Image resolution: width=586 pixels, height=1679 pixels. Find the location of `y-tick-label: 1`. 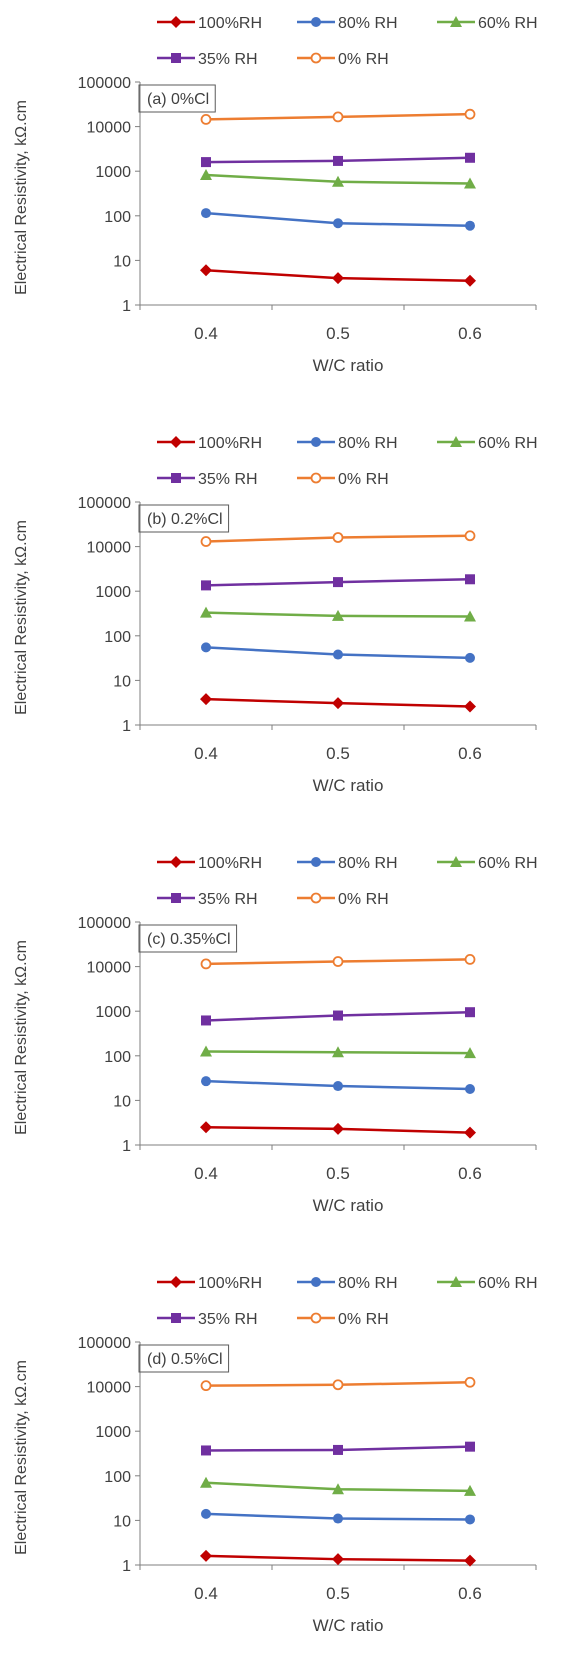

y-tick-label: 1 is located at coordinates (126, 726).